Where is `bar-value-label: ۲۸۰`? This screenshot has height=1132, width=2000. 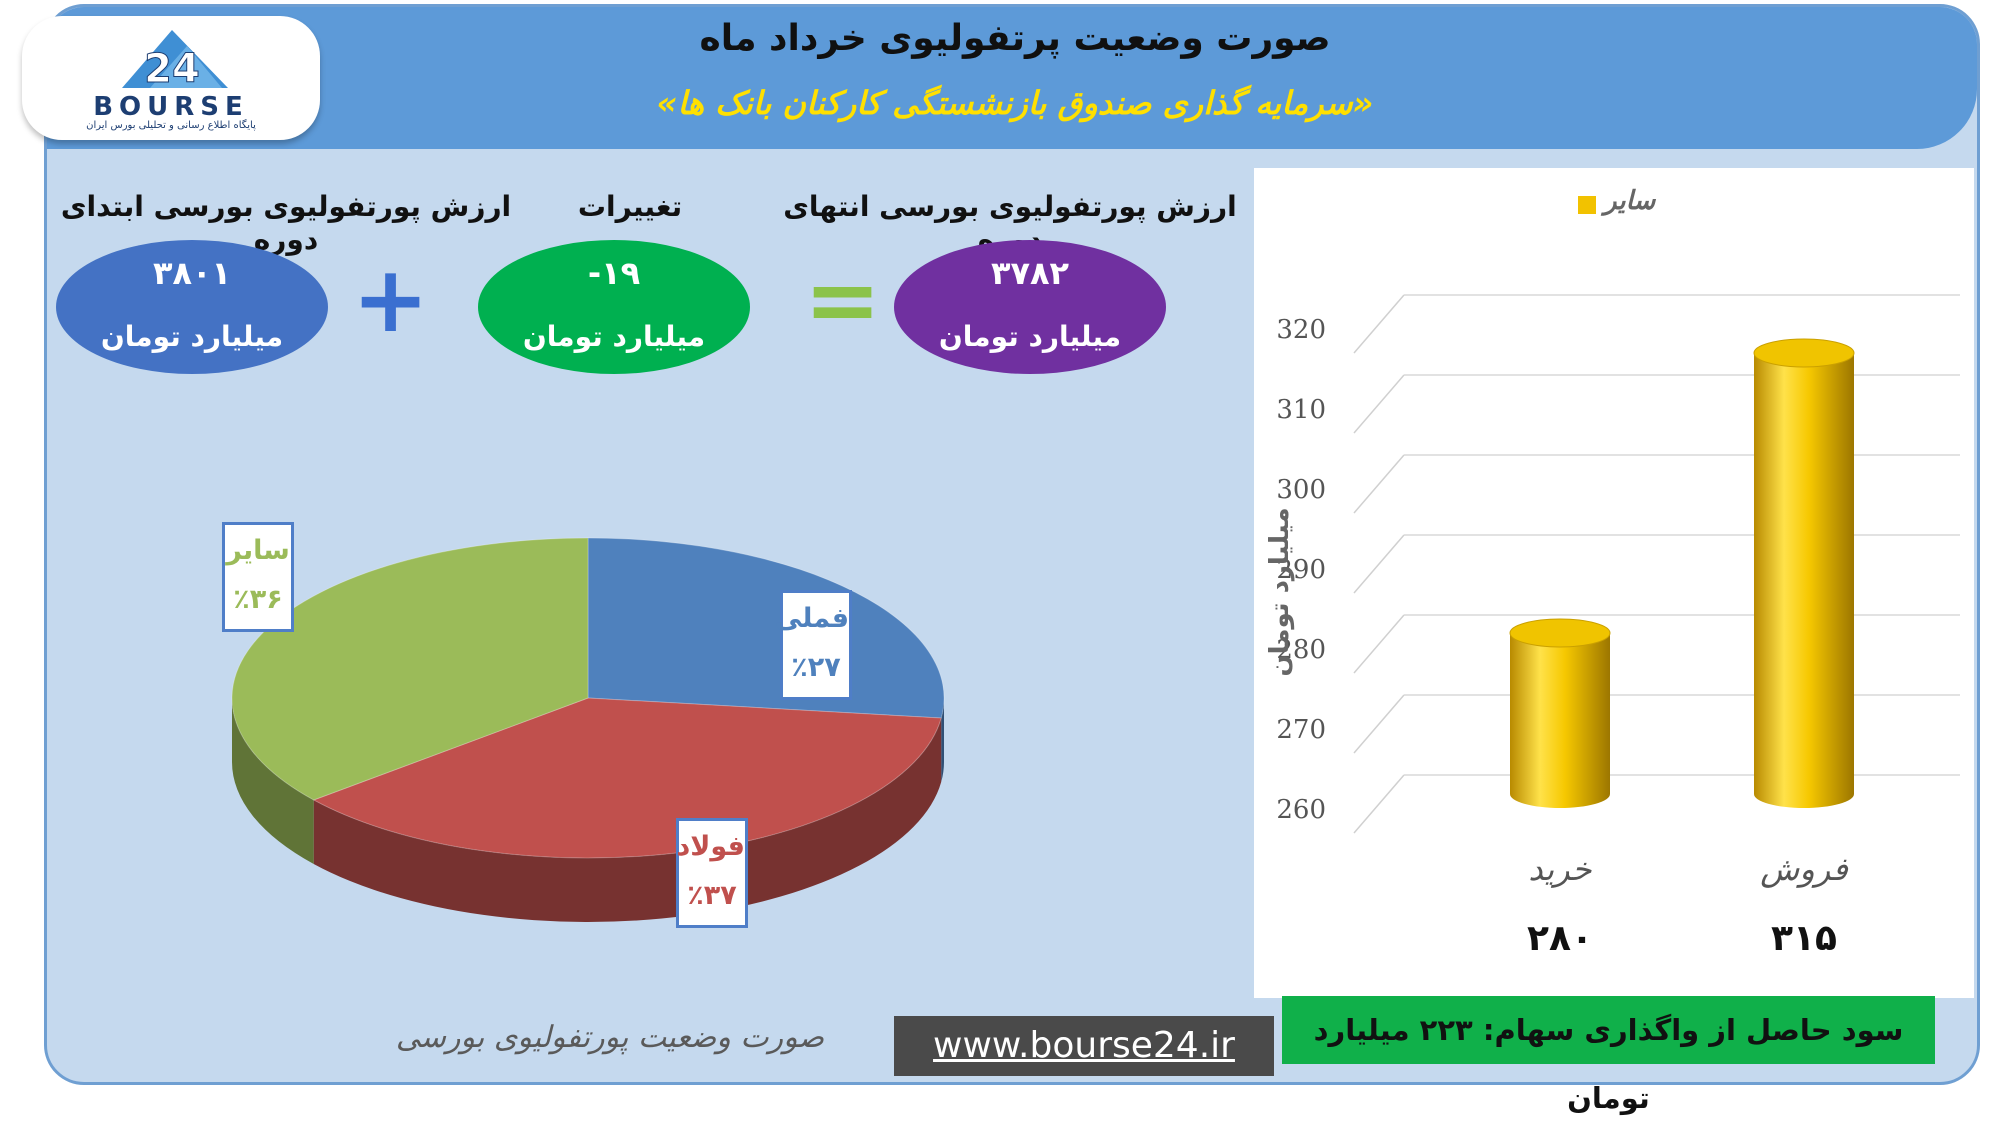 bar-value-label: ۲۸۰ is located at coordinates (1560, 938).